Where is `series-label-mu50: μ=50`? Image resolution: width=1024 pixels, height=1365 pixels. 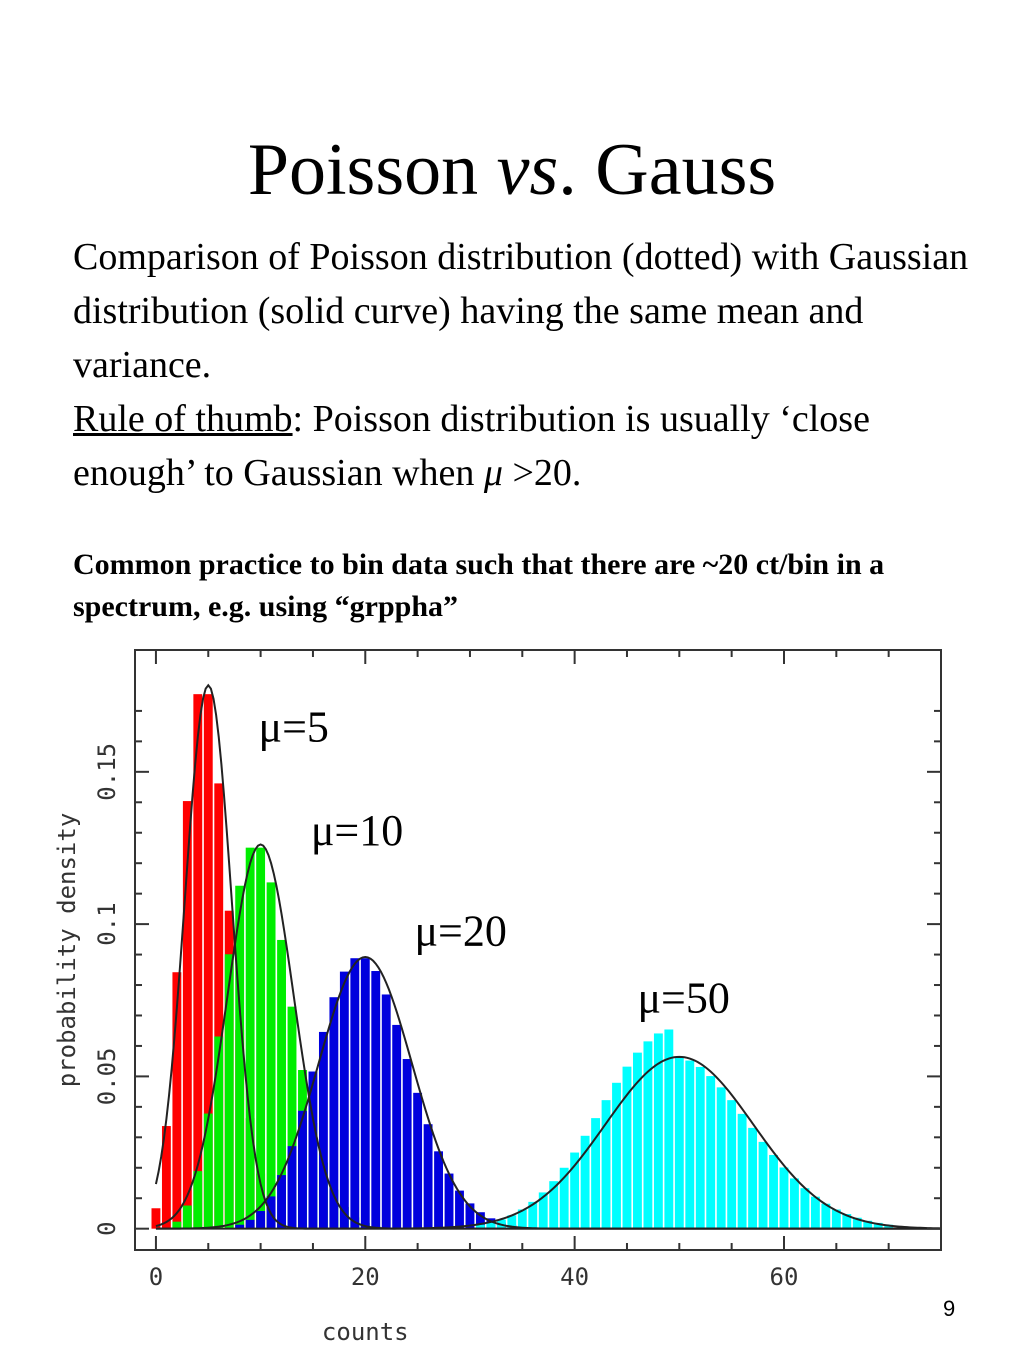
series-label-mu50: μ=50 is located at coordinates (683, 997).